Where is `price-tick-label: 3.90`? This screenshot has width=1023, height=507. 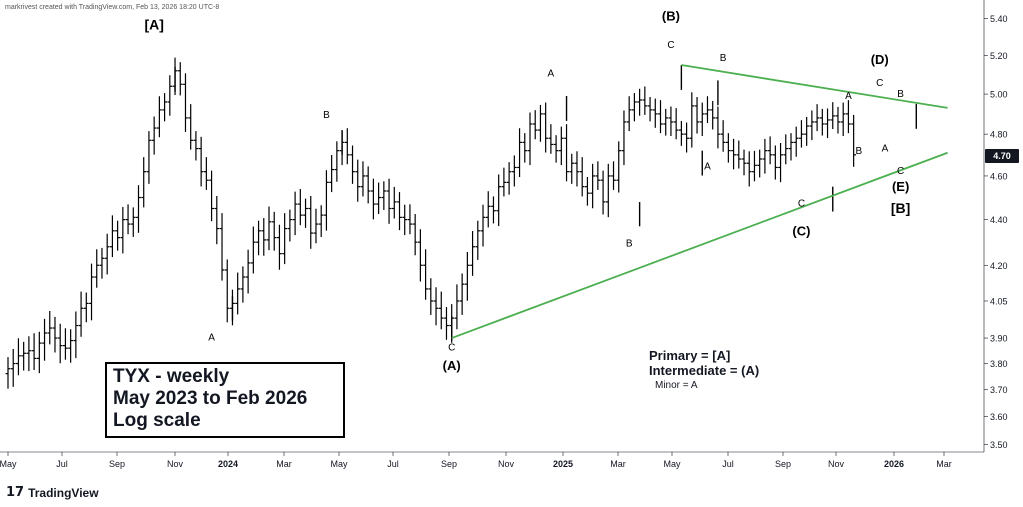 price-tick-label: 3.90 is located at coordinates (999, 339).